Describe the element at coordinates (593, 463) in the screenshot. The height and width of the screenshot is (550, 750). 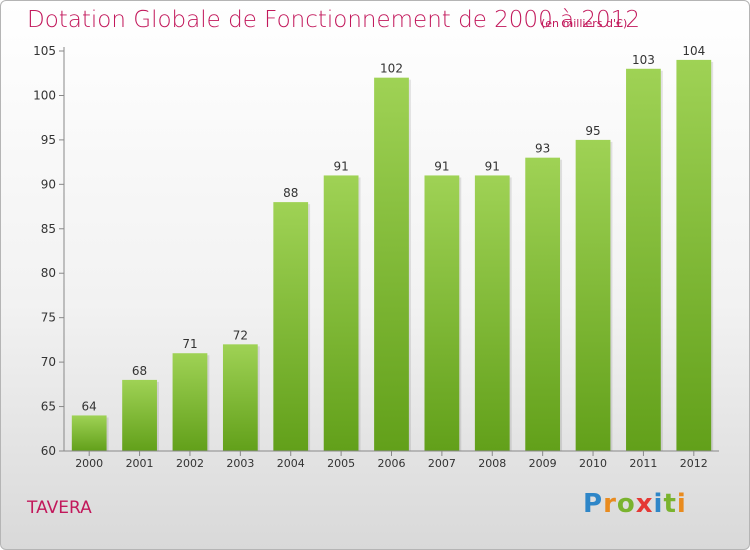
I see `x-tick-label: 2010` at that location.